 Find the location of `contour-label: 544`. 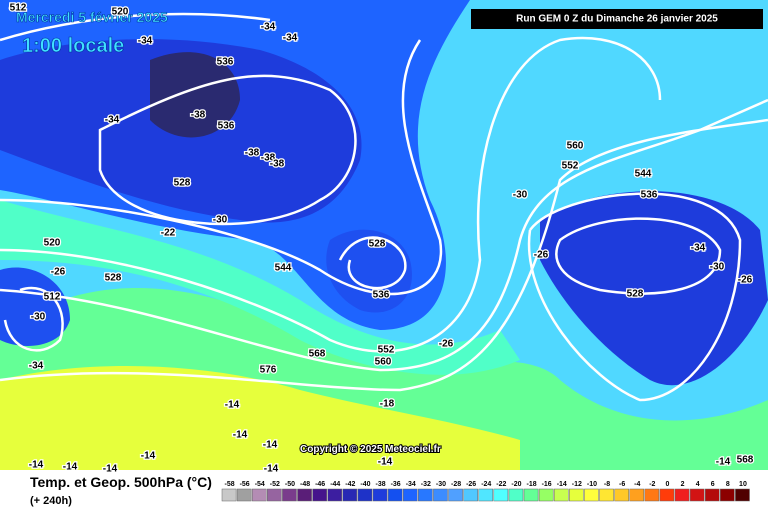

contour-label: 544 is located at coordinates (643, 174).